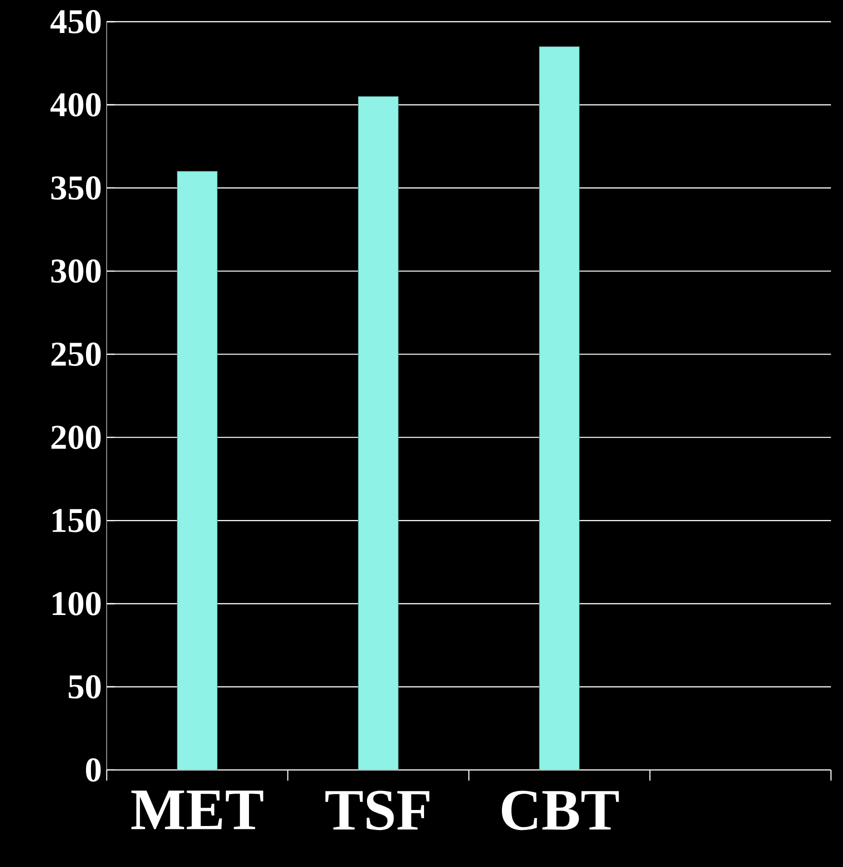 Image resolution: width=843 pixels, height=867 pixels. I want to click on y-tick-label: 350, so click(76, 188).